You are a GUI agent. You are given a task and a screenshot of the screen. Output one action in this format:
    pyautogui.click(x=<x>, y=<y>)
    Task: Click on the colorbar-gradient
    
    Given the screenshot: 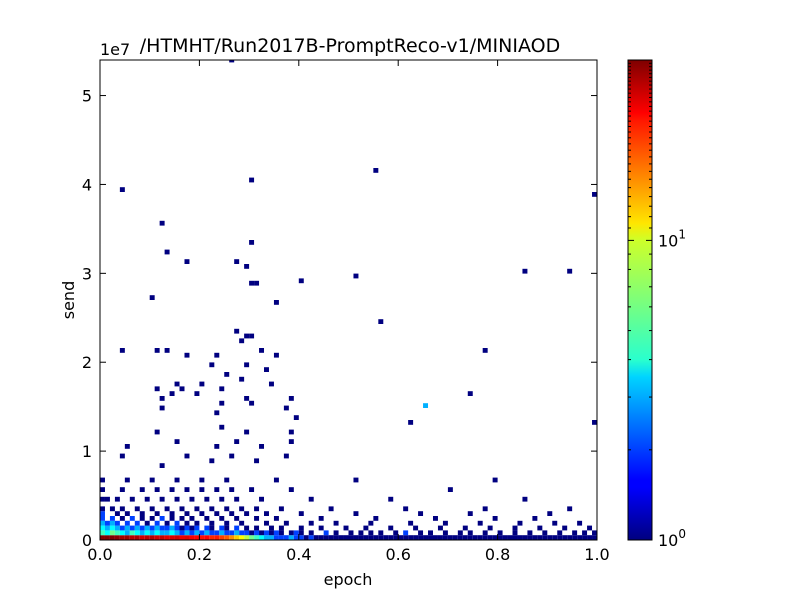 What is the action you would take?
    pyautogui.click(x=640, y=300)
    